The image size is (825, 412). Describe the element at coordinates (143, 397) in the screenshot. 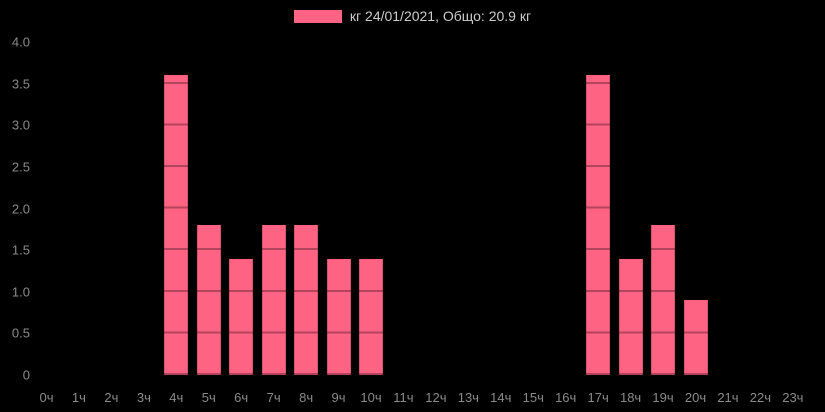

I see `x-tick-label: 3ч` at that location.